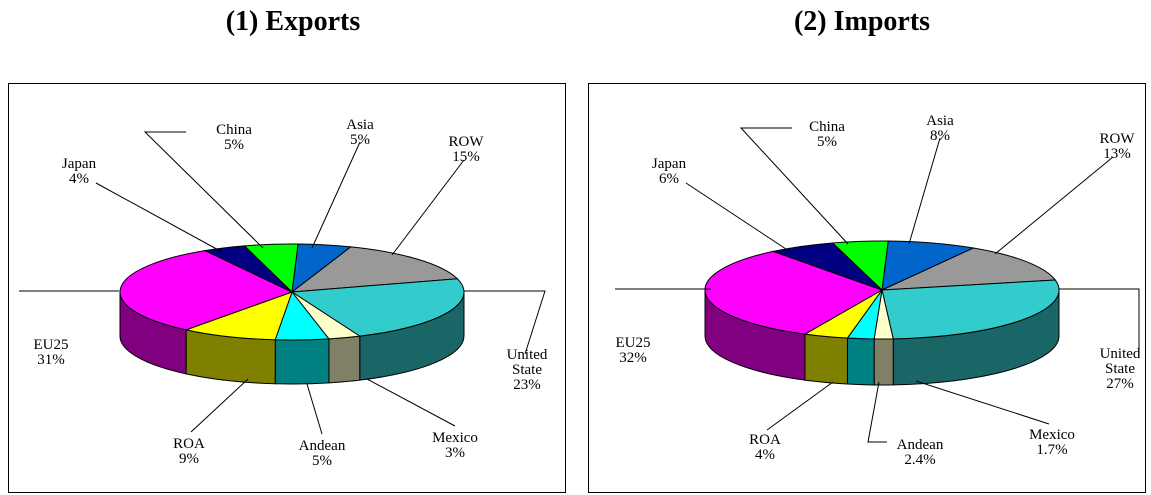  What do you see at coordinates (633, 350) in the screenshot?
I see `slice-label-eu25: EU25 32%` at bounding box center [633, 350].